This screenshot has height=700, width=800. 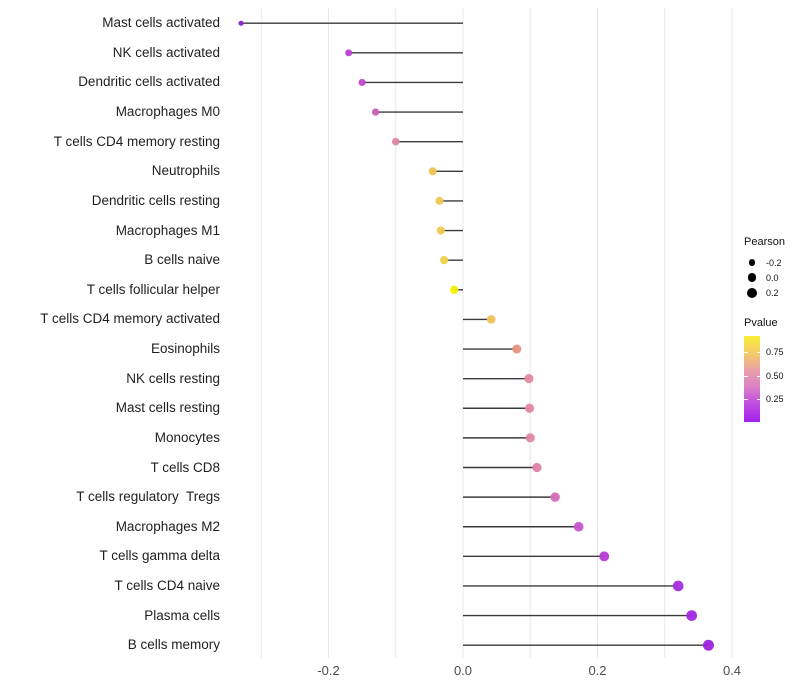 What do you see at coordinates (182, 615) in the screenshot?
I see `y-axis-label: Plasma cells` at bounding box center [182, 615].